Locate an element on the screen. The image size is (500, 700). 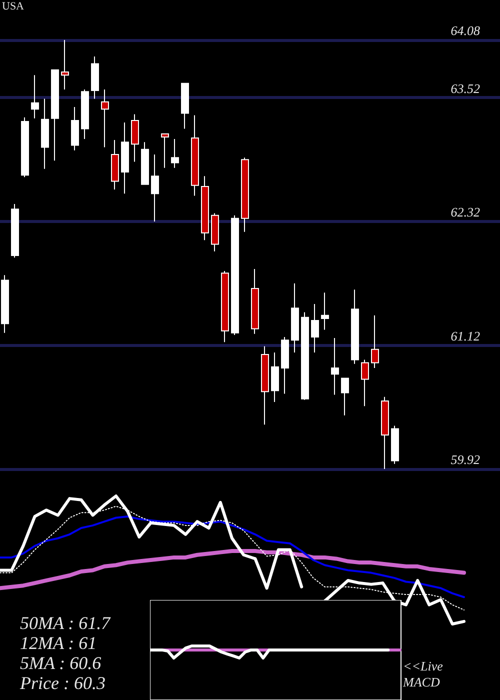
y-tick-label: 64.08 is located at coordinates (465, 30).